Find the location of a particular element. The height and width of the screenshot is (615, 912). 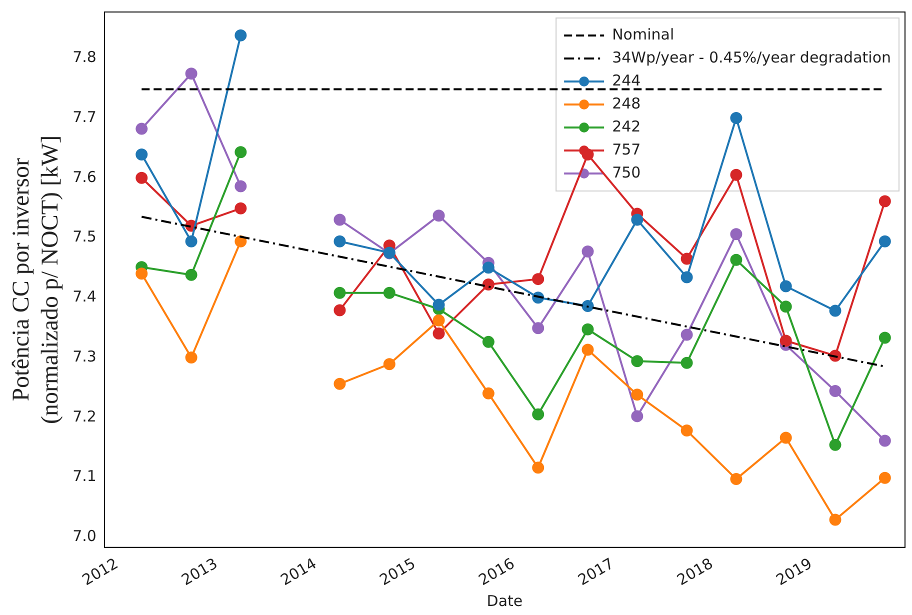

y-tick-label: 7.0 is located at coordinates (84, 536).